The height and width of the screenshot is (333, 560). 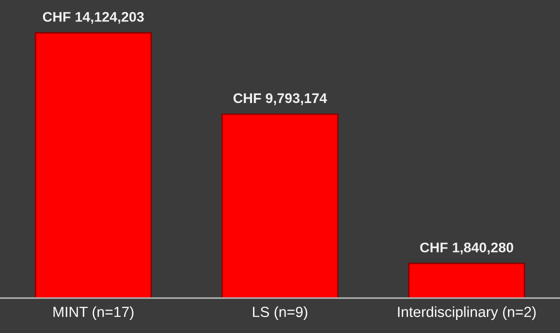 I want to click on data-label: CHF 9,793,174, so click(x=280, y=99).